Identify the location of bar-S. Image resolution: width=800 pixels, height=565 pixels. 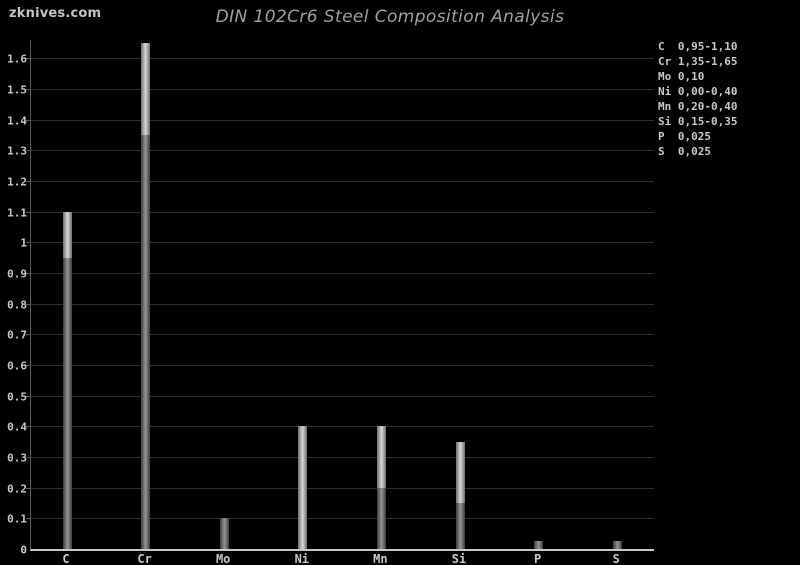
(617, 545).